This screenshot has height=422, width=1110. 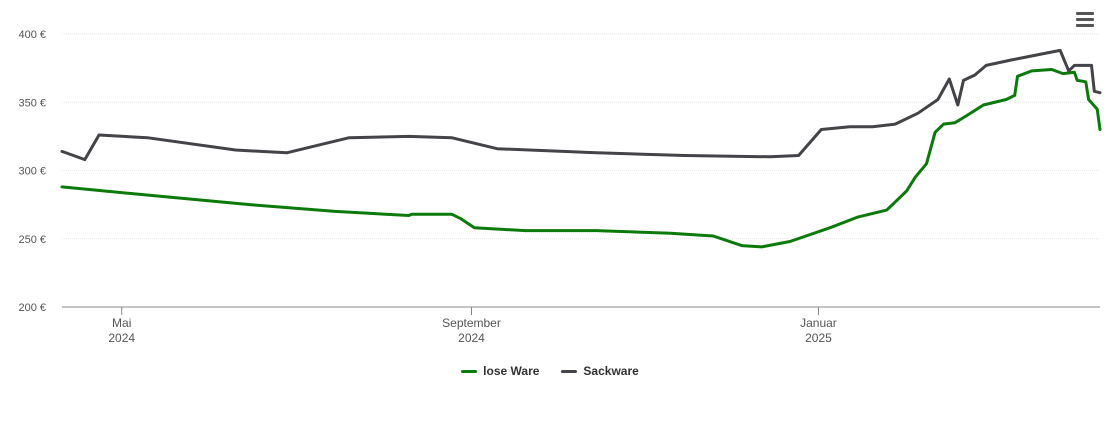 I want to click on y-tick-label: 400 €, so click(x=32, y=35).